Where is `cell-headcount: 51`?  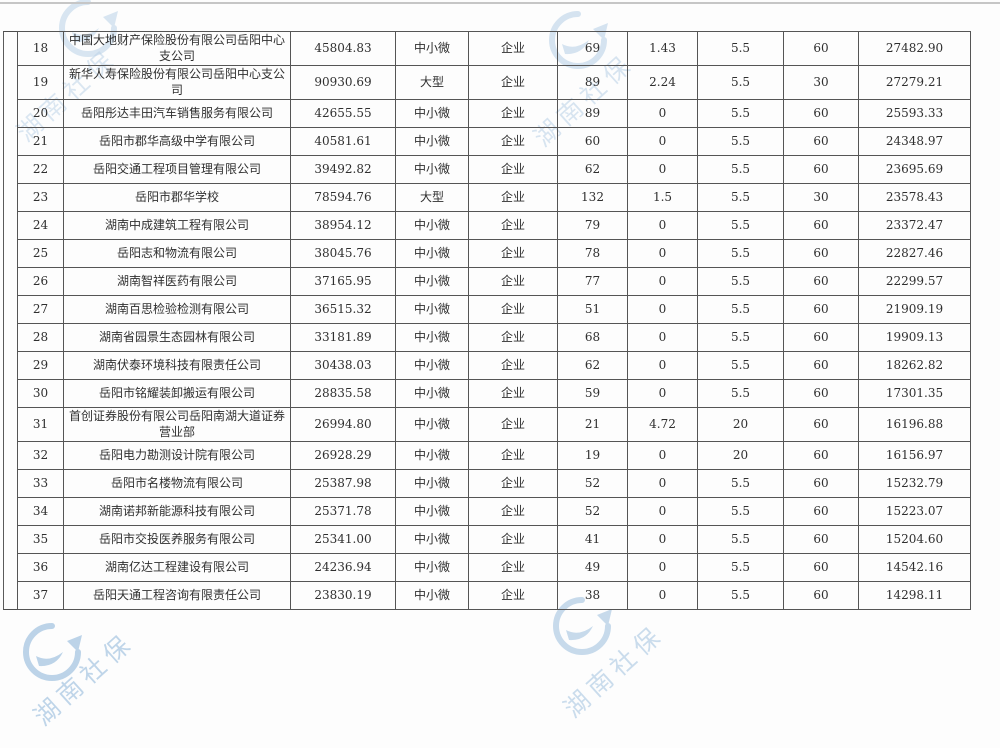
cell-headcount: 51 is located at coordinates (592, 309).